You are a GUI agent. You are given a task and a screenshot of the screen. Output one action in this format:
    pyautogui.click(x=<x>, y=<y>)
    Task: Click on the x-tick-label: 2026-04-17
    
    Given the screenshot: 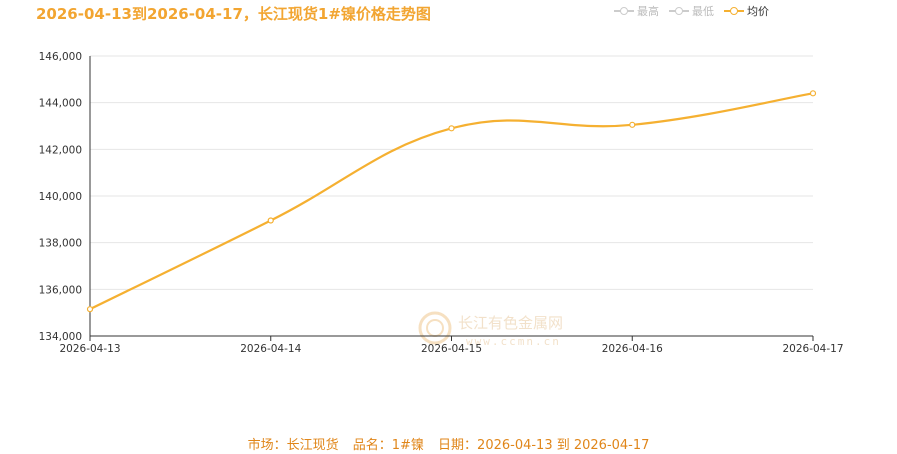 What is the action you would take?
    pyautogui.click(x=812, y=349)
    